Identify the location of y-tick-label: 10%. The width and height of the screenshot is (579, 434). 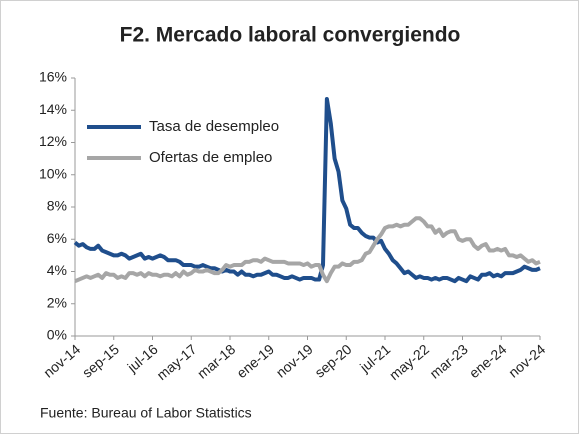
(53, 173).